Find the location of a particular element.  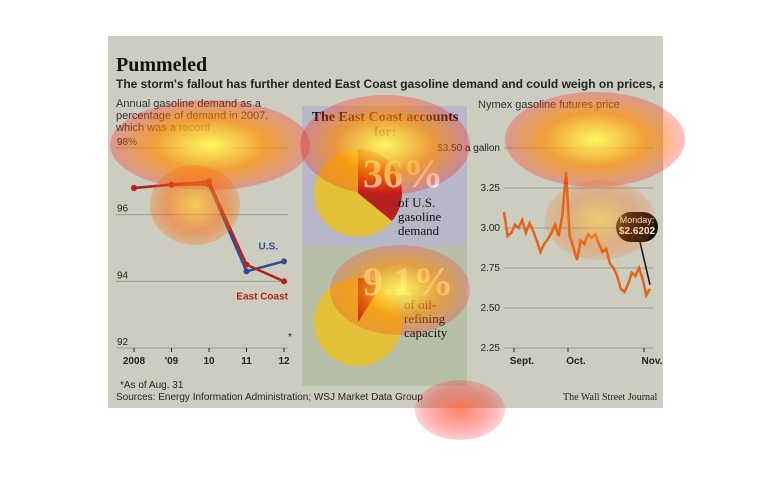

futures-line is located at coordinates (577, 235).